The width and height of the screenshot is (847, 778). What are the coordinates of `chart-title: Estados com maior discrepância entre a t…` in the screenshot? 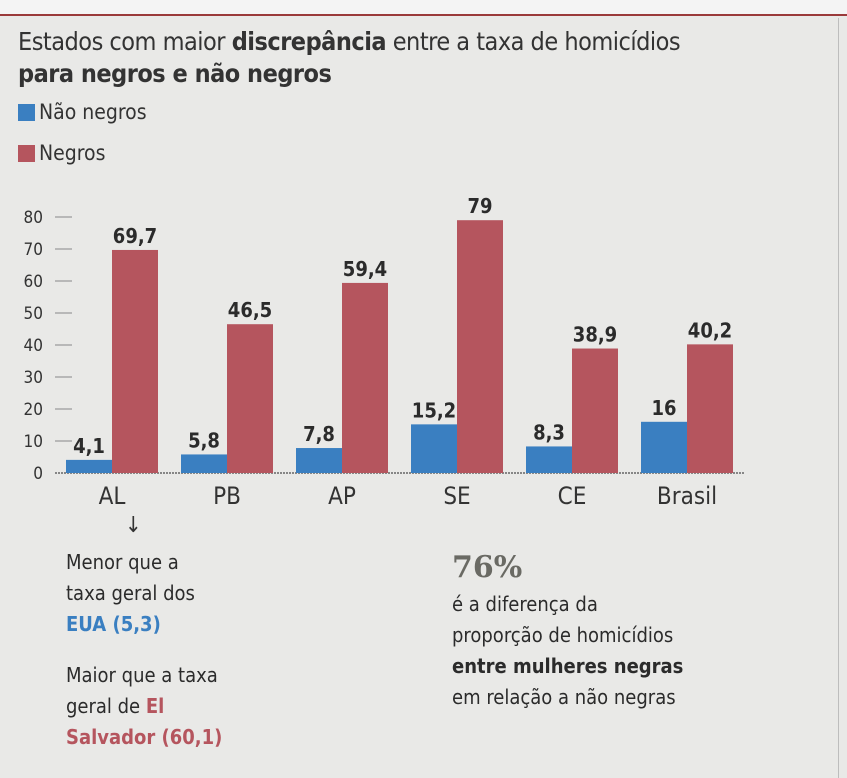 It's located at (349, 58).